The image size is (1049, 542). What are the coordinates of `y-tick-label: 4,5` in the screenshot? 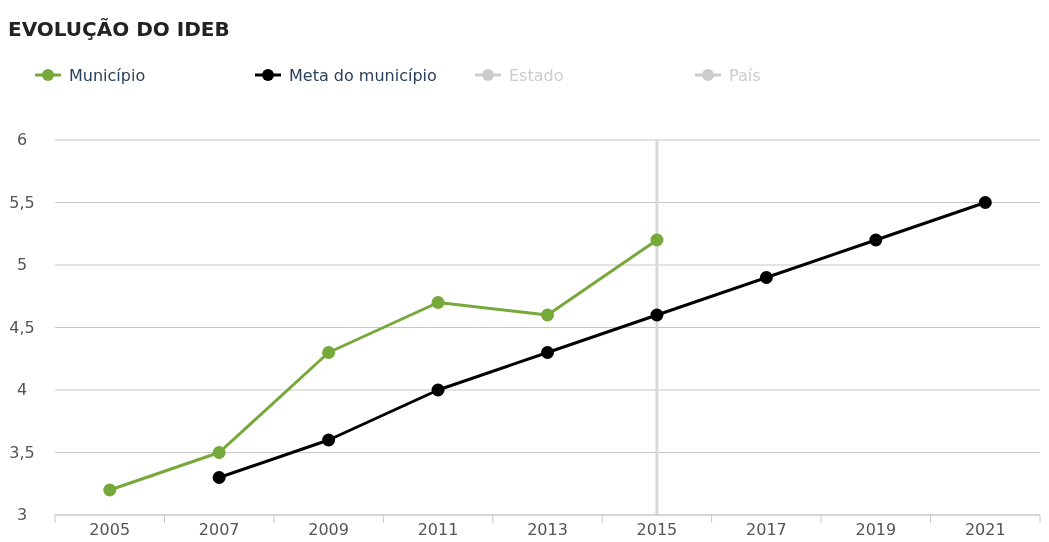 It's located at (22, 327).